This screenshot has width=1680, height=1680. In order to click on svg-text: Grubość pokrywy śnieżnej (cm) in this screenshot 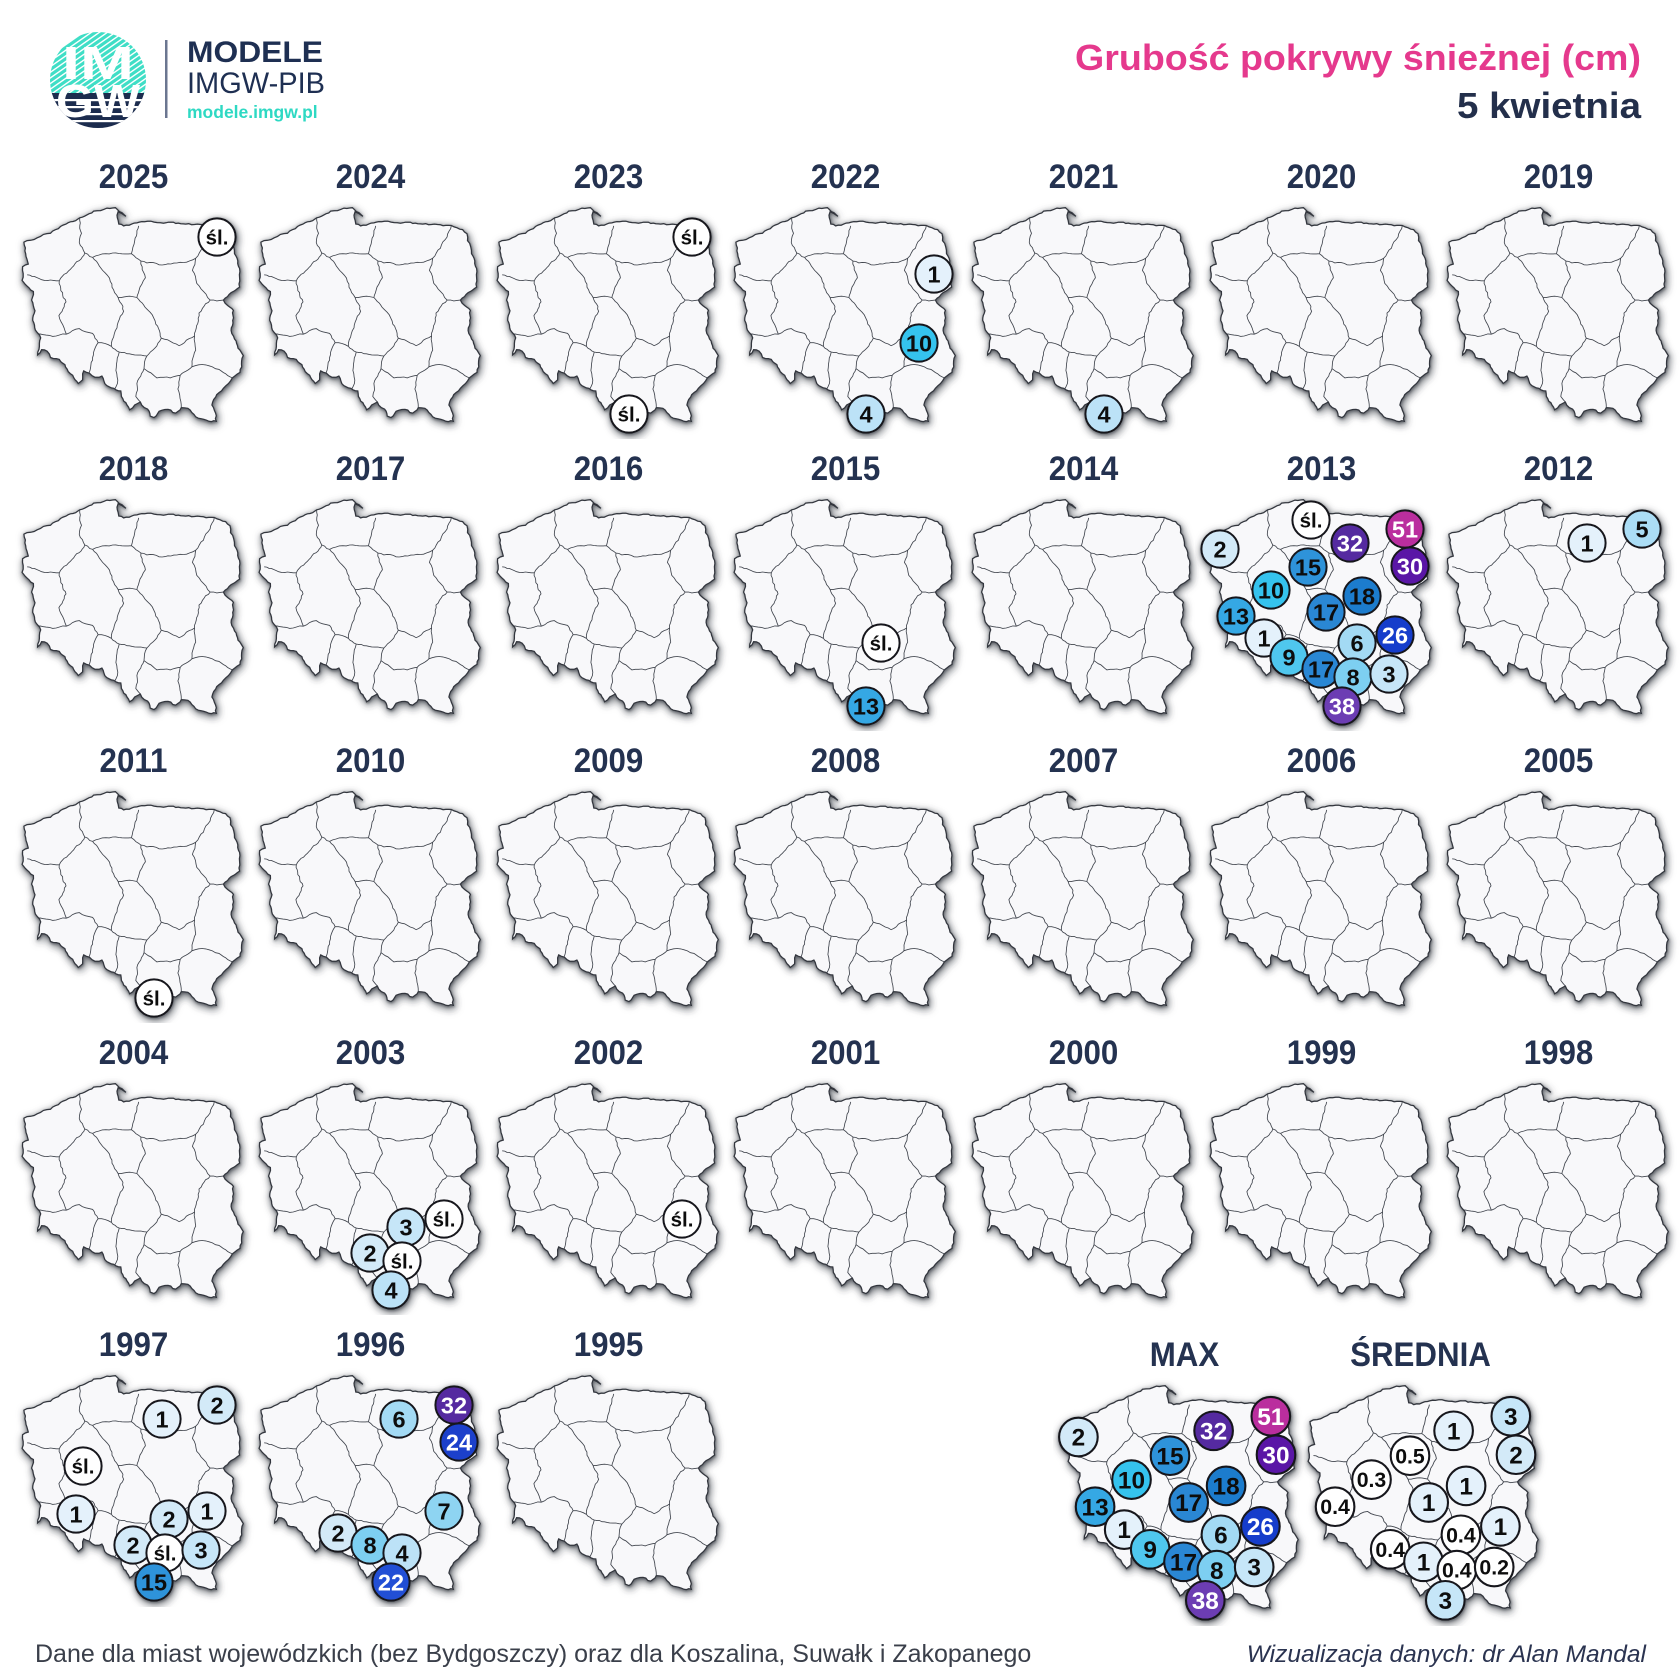, I will do `click(1358, 57)`.